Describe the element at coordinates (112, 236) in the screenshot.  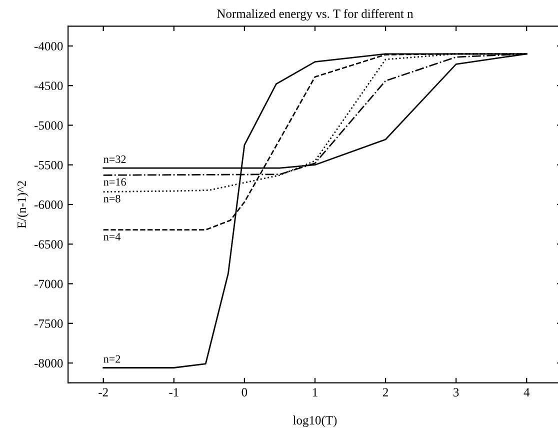
I see `series-label: n=4` at that location.